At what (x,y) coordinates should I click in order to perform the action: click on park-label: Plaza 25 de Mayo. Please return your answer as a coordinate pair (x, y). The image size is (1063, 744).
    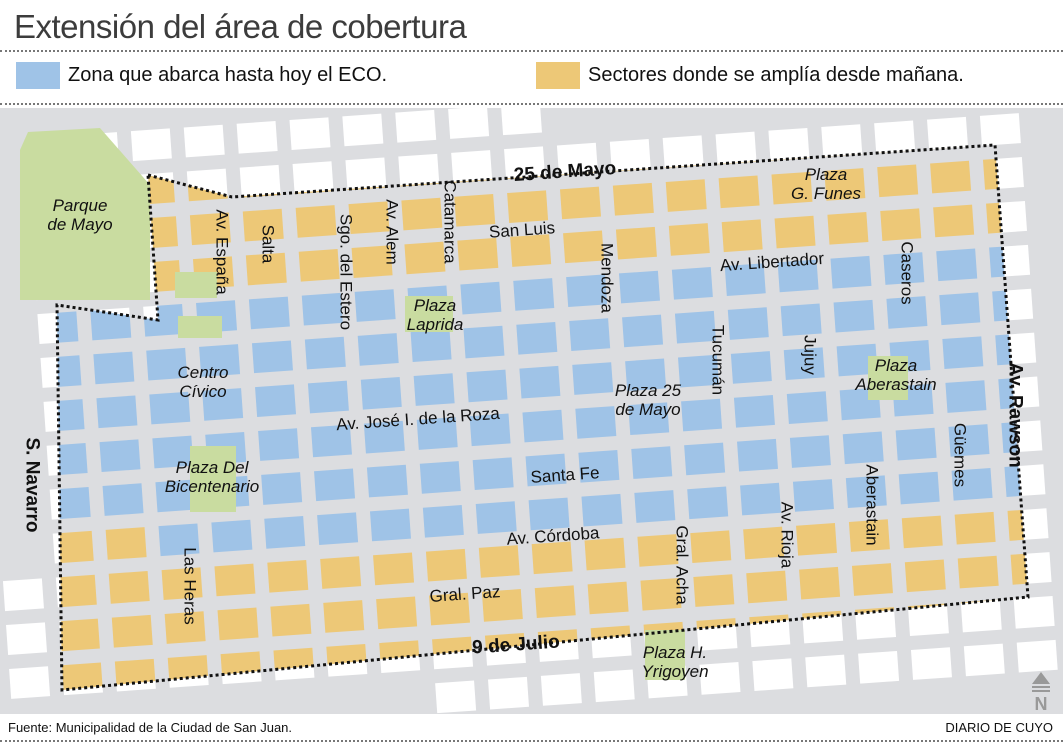
    Looking at the image, I should click on (648, 400).